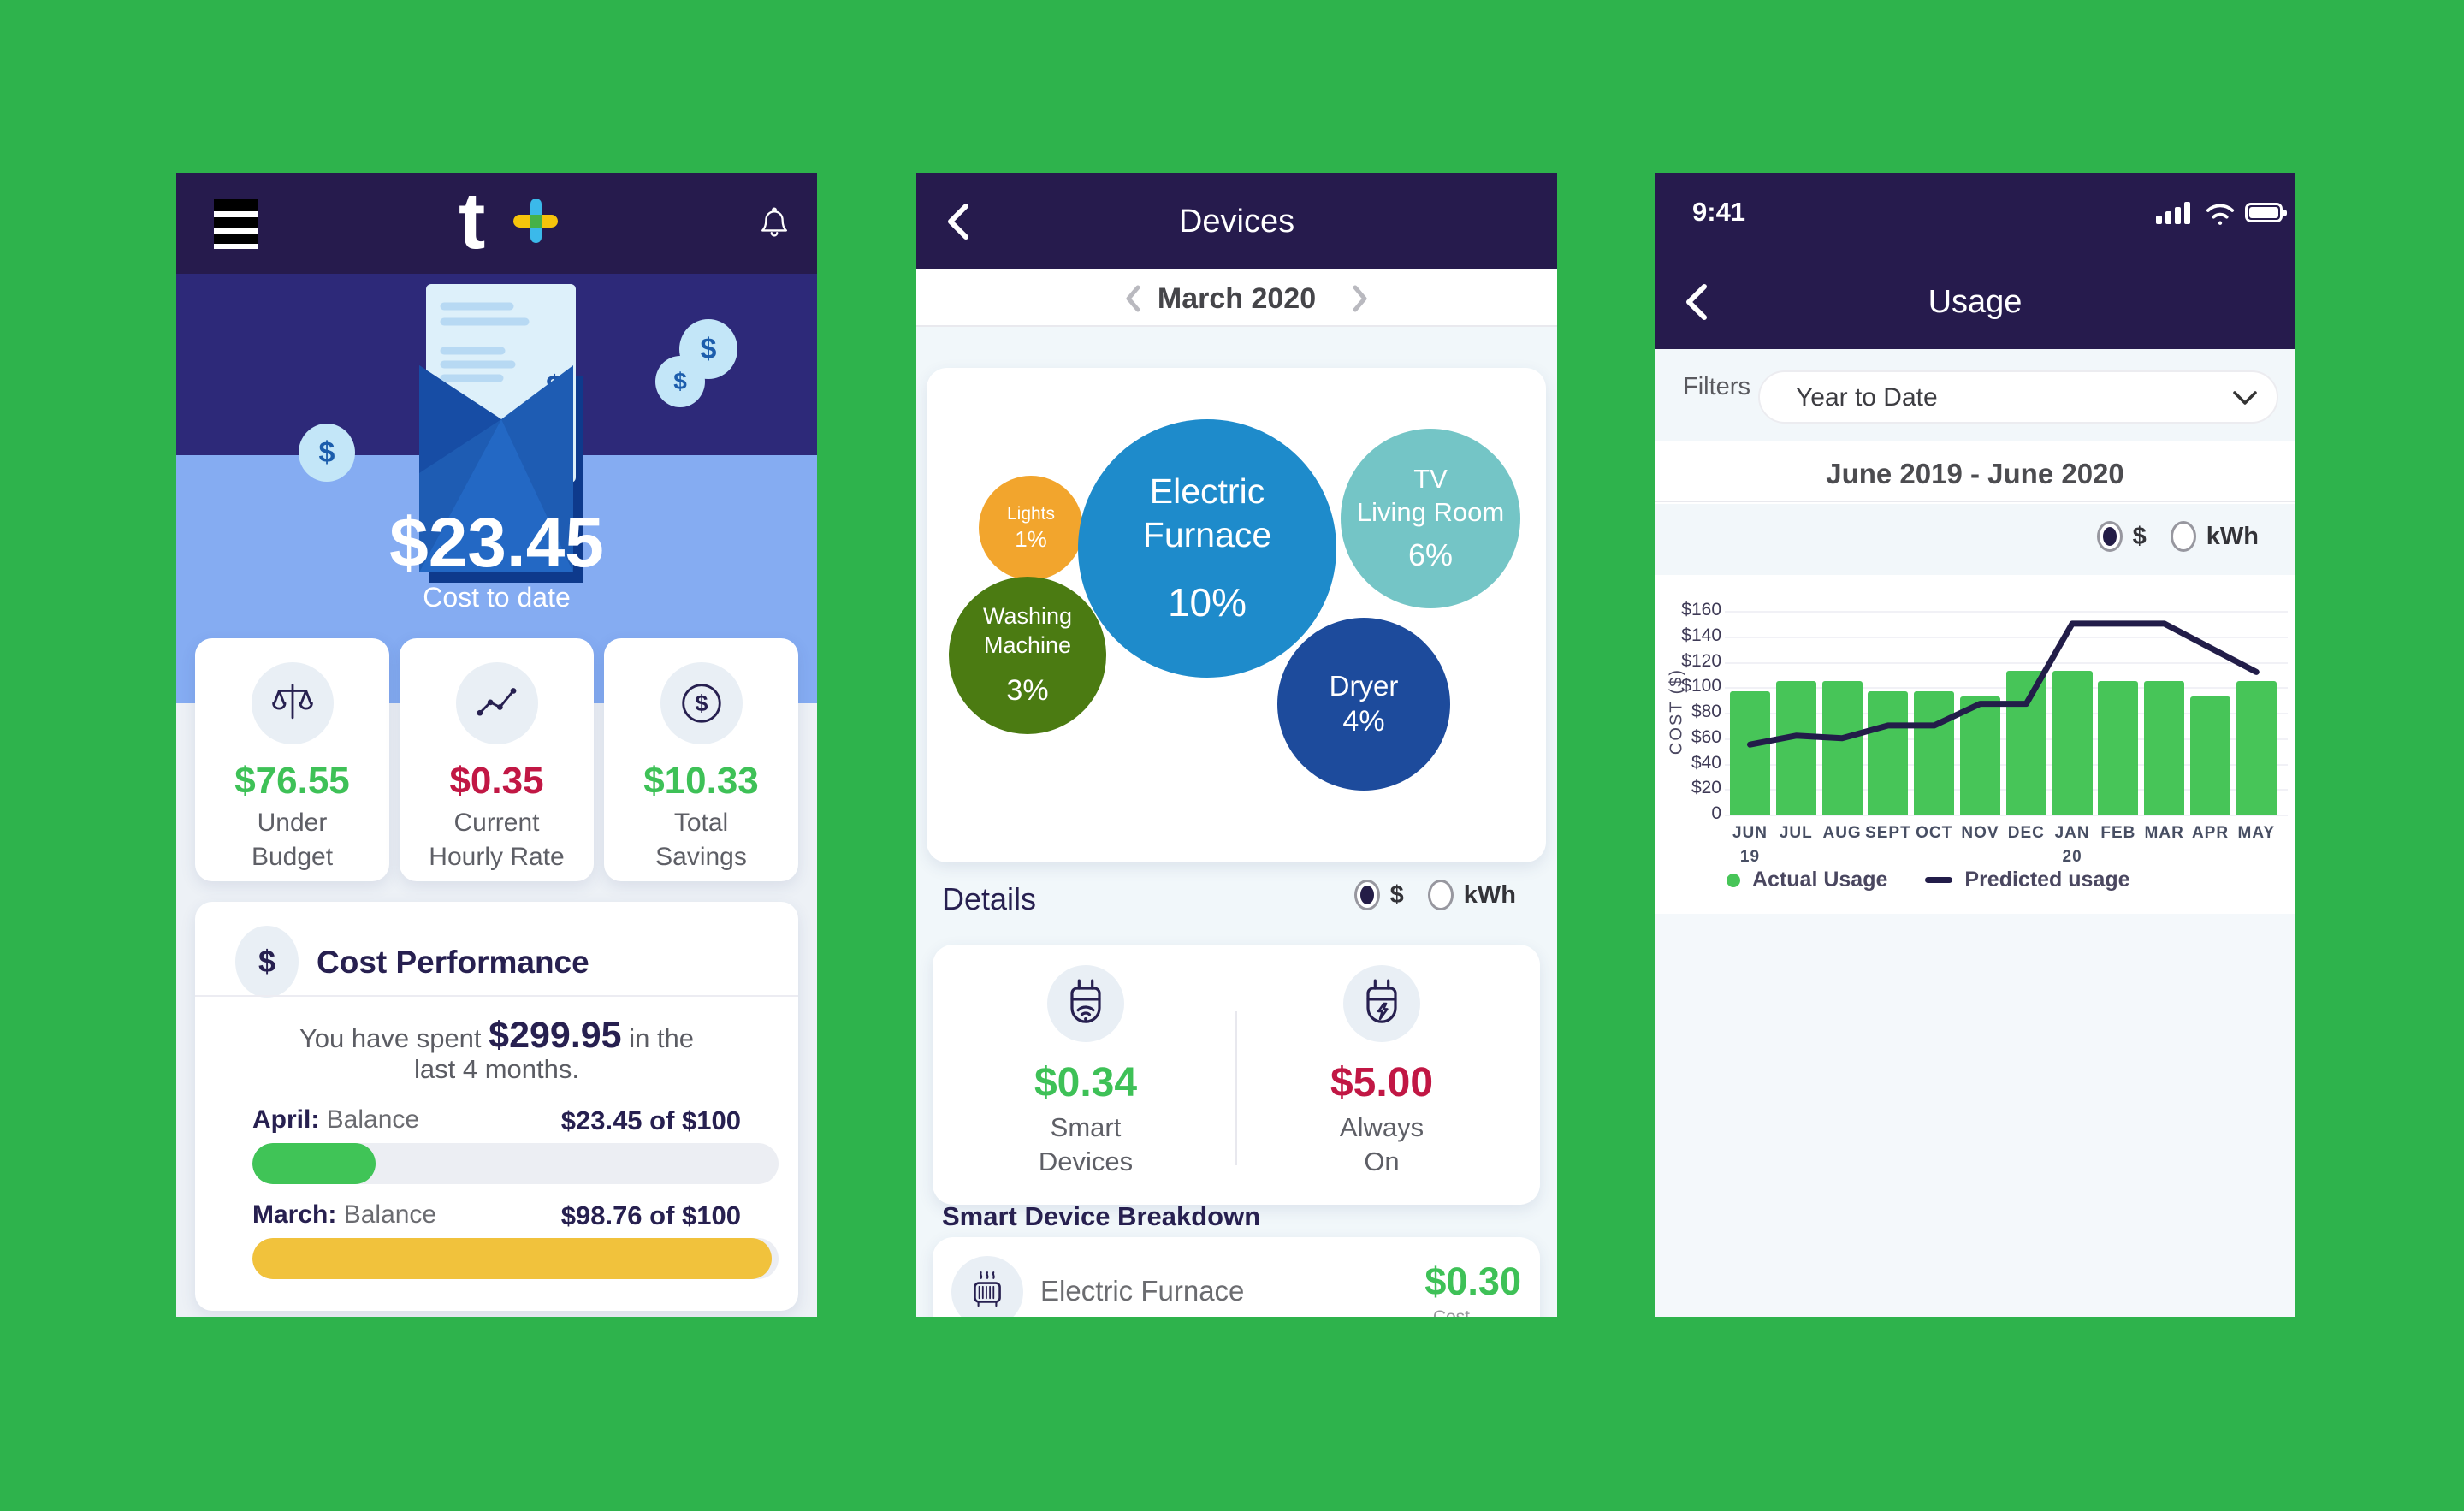  Describe the element at coordinates (1472, 1281) in the screenshot. I see `breakdown-value: $0.30` at that location.